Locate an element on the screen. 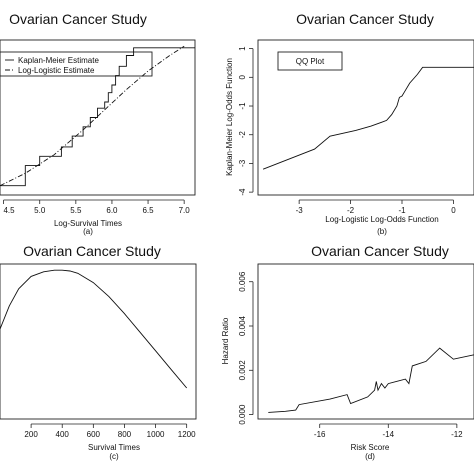  panel-b-y-tick-label: 1 is located at coordinates (242, 48).